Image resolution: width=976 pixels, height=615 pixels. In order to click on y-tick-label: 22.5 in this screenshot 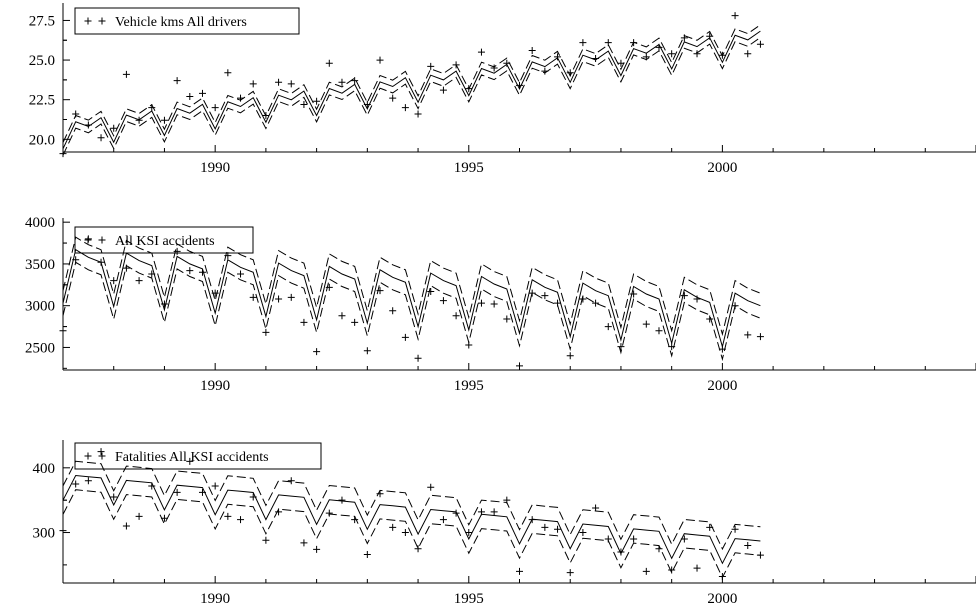, I will do `click(42, 101)`.